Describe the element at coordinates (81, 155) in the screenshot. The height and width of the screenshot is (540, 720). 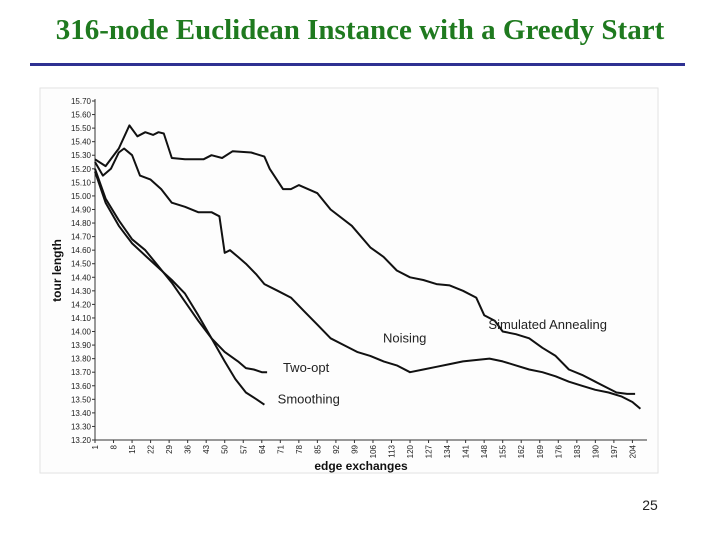
I see `y-tick-label: 15.30` at that location.